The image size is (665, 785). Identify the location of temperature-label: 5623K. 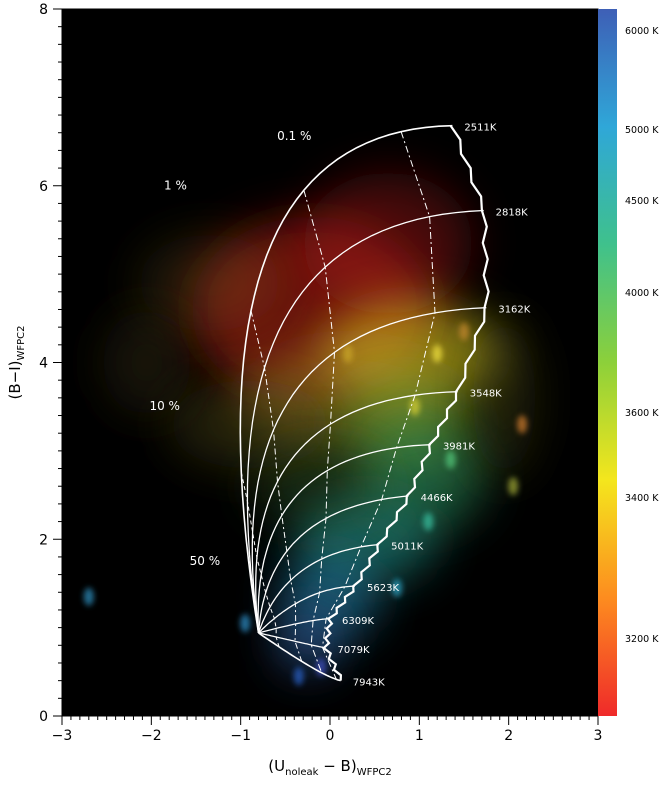
(383, 588).